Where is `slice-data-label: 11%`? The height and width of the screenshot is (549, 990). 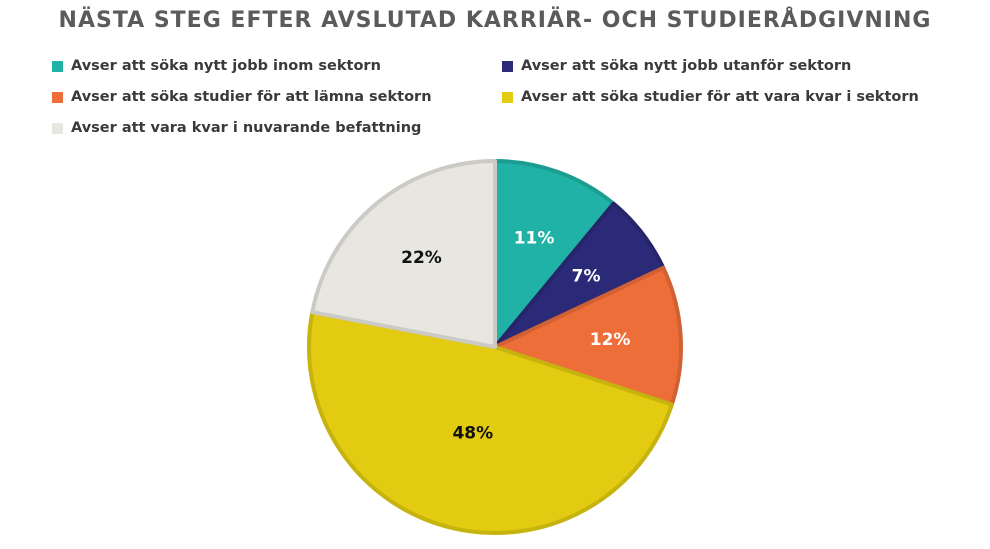 slice-data-label: 11% is located at coordinates (534, 238).